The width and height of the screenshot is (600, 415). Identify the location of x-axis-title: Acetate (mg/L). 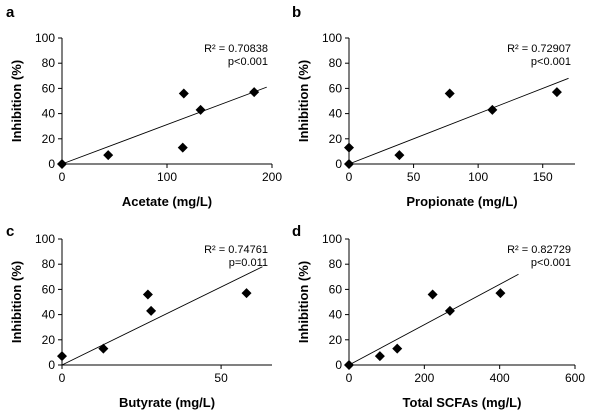
(167, 201).